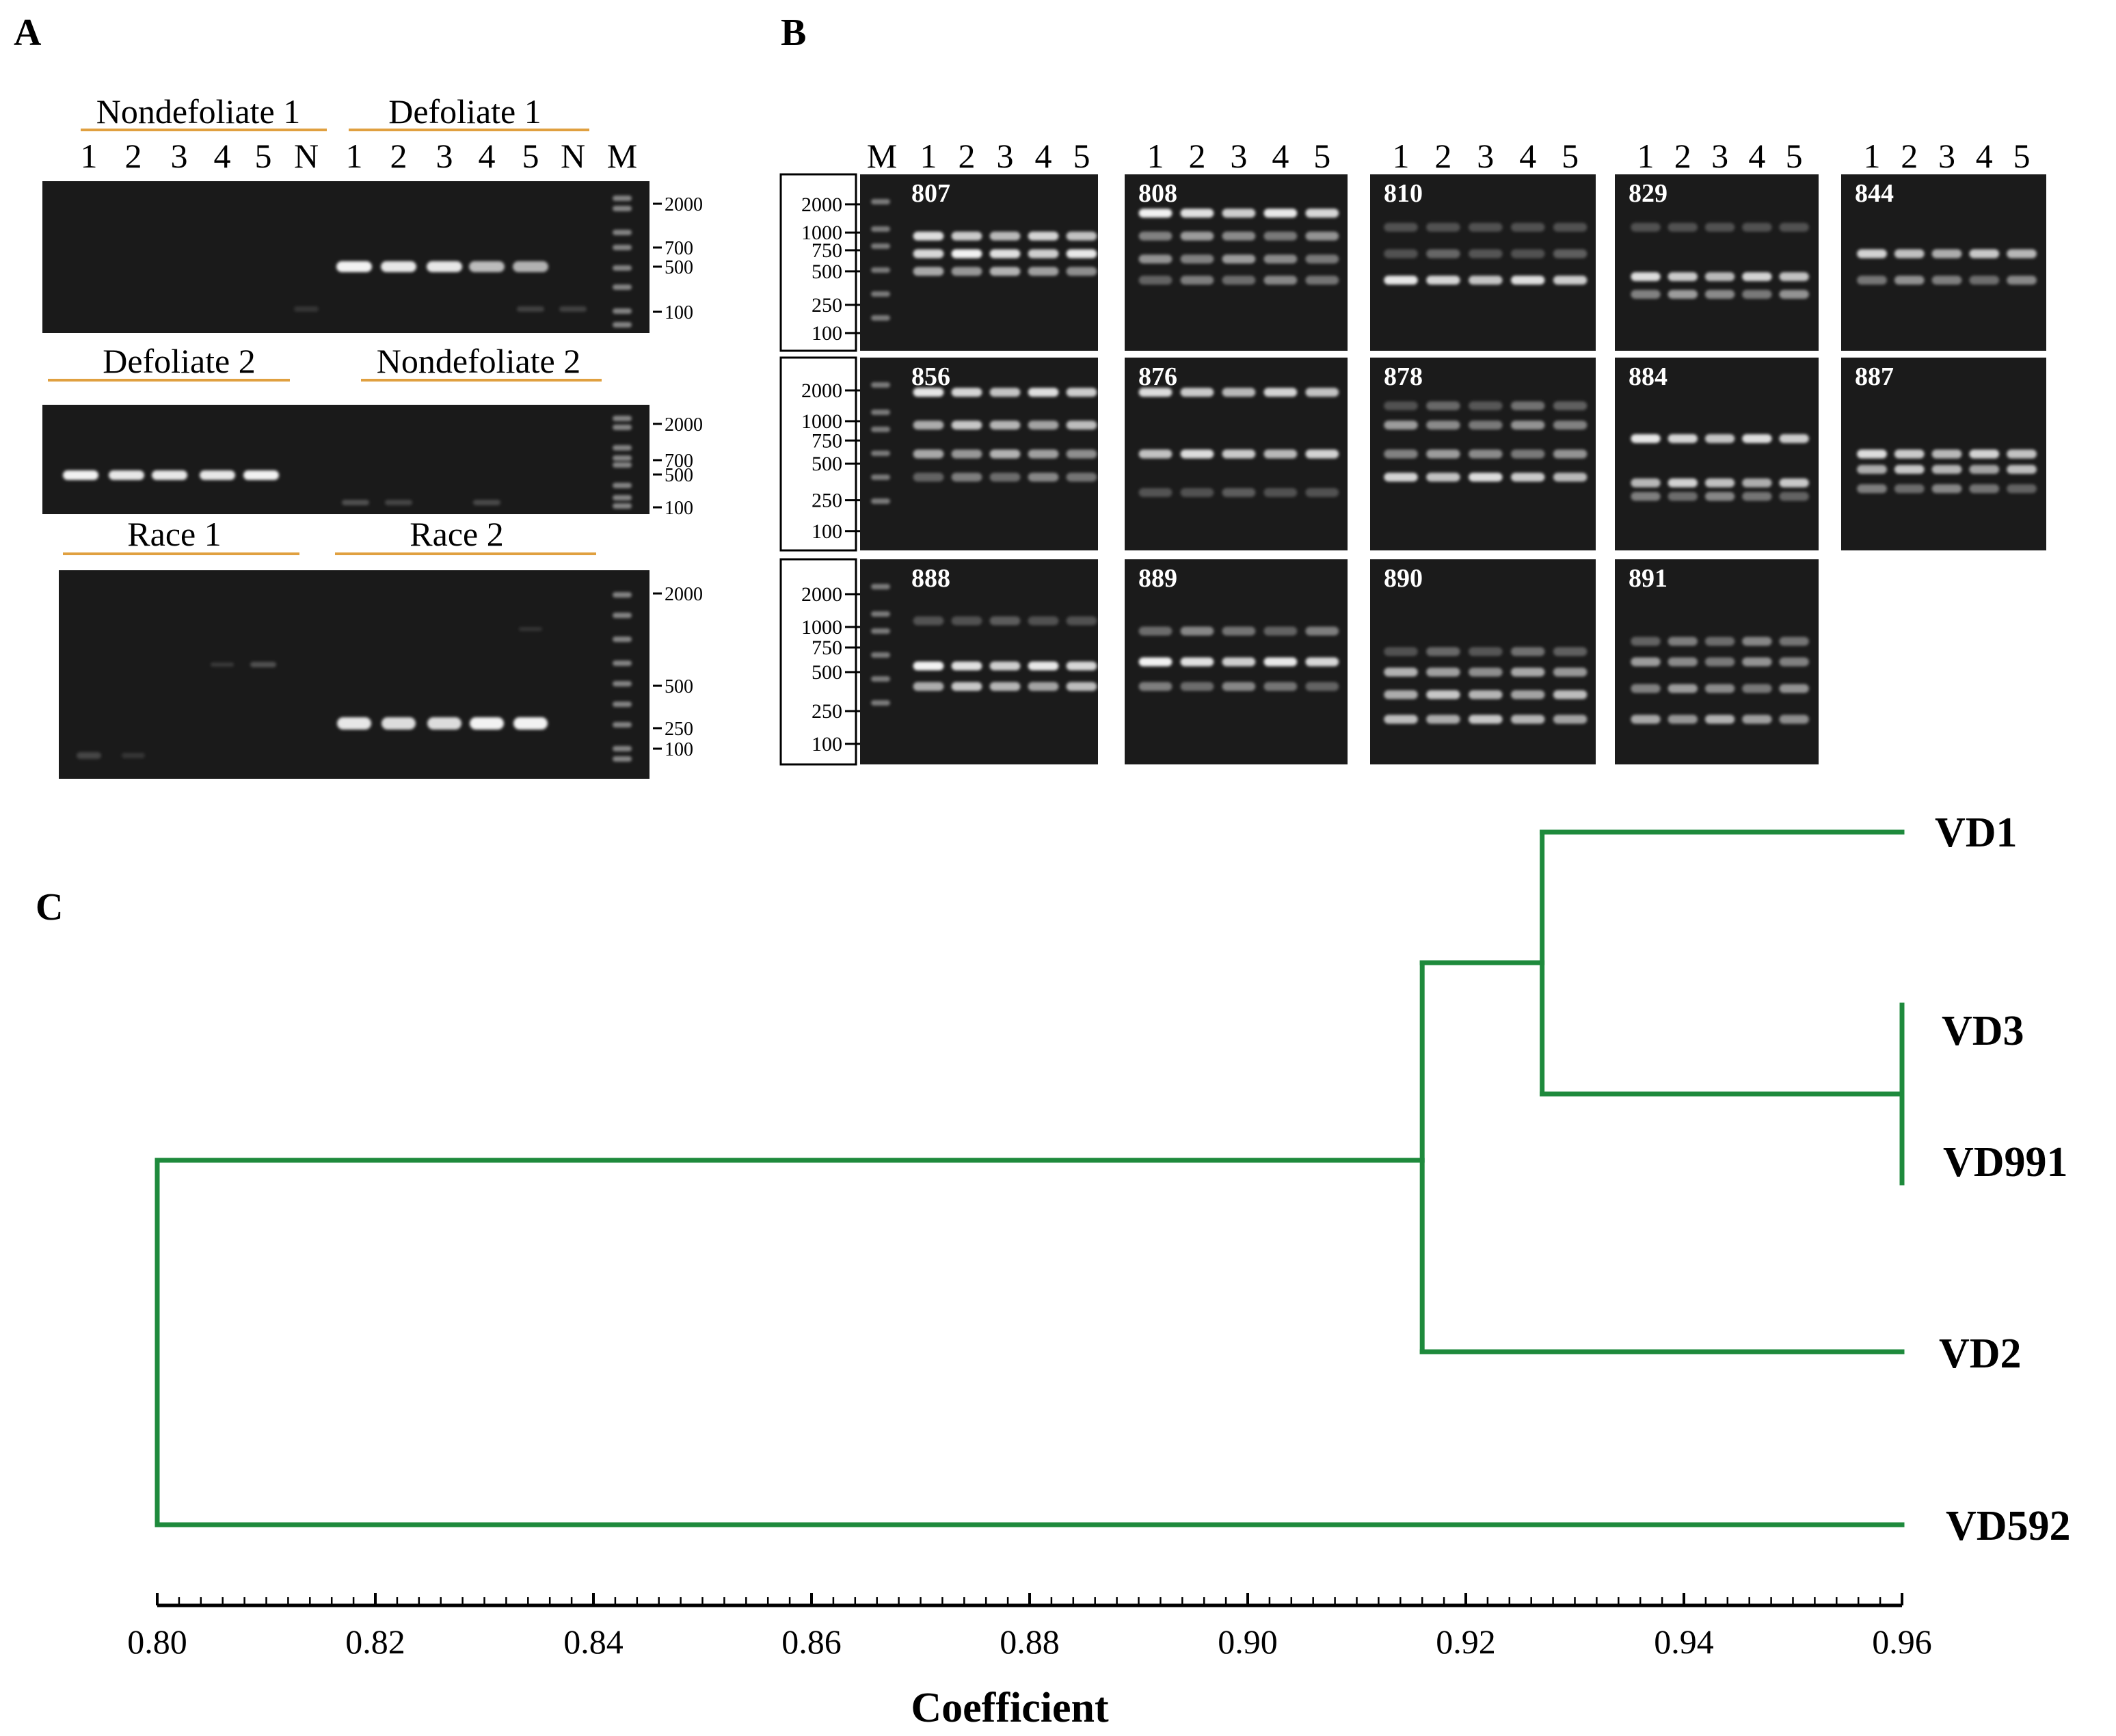 Image resolution: width=2116 pixels, height=1736 pixels. I want to click on lane-label: 3, so click(179, 156).